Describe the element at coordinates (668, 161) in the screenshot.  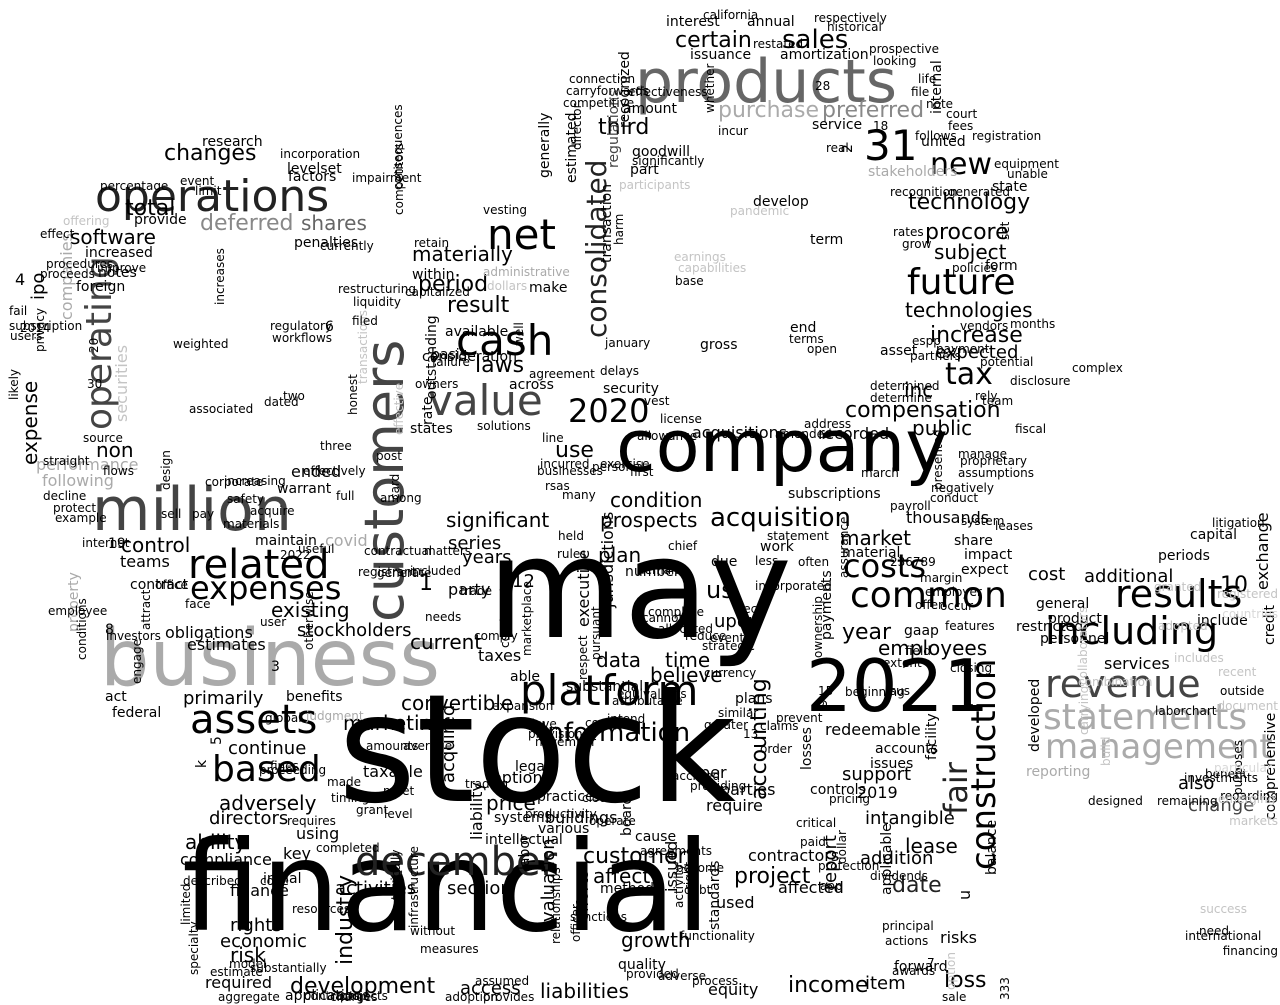
I see `word-significantly: significantly` at that location.